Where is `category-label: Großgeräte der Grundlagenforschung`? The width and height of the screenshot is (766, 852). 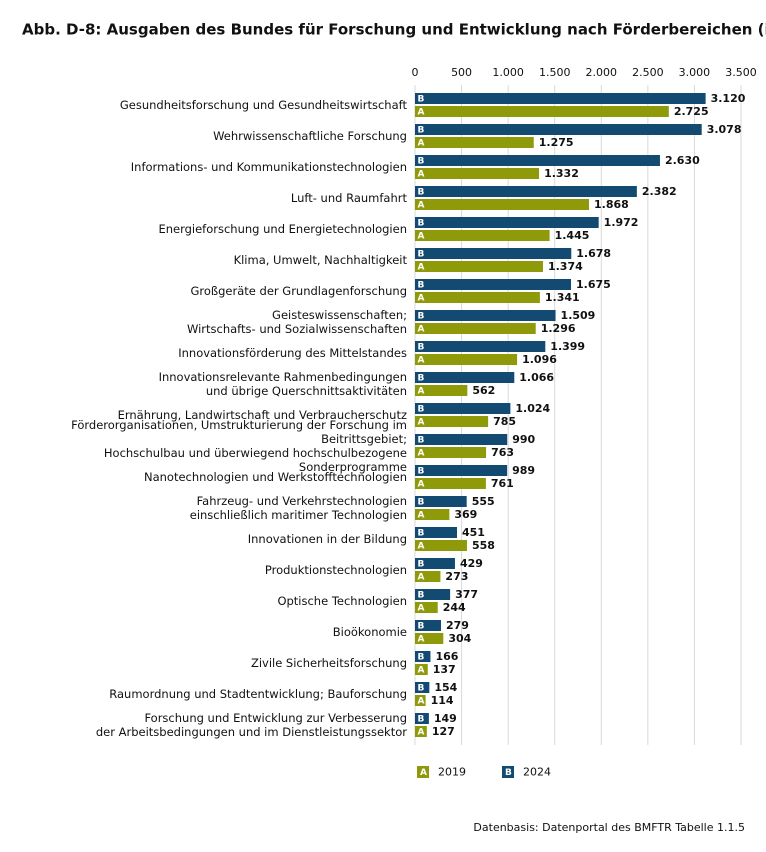 category-label: Großgeräte der Grundlagenforschung is located at coordinates (298, 291).